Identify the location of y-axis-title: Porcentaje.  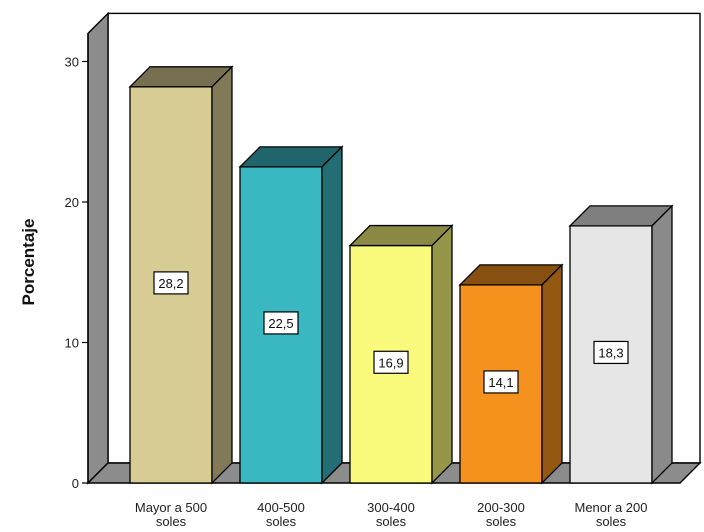
(28, 262).